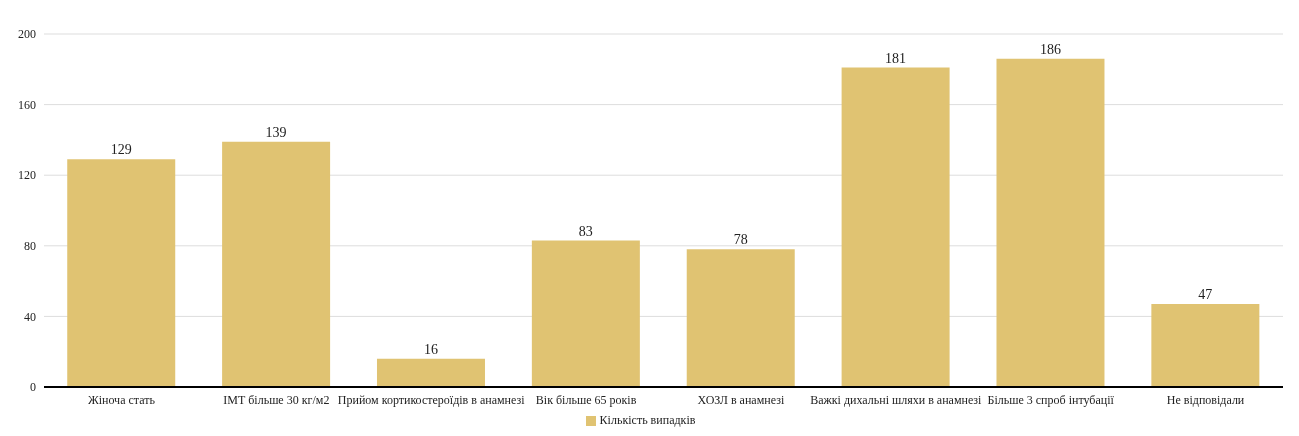 The height and width of the screenshot is (436, 1299). Describe the element at coordinates (740, 240) in the screenshot. I see `data-label: 78` at that location.